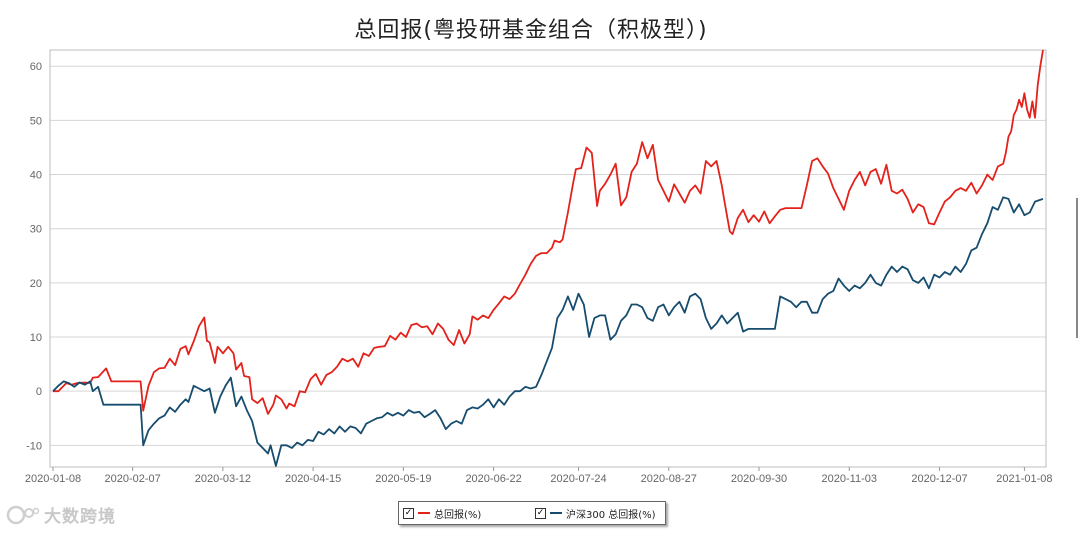 Image resolution: width=1080 pixels, height=539 pixels. Describe the element at coordinates (403, 479) in the screenshot. I see `x-tick-label: 2020-05-19` at that location.